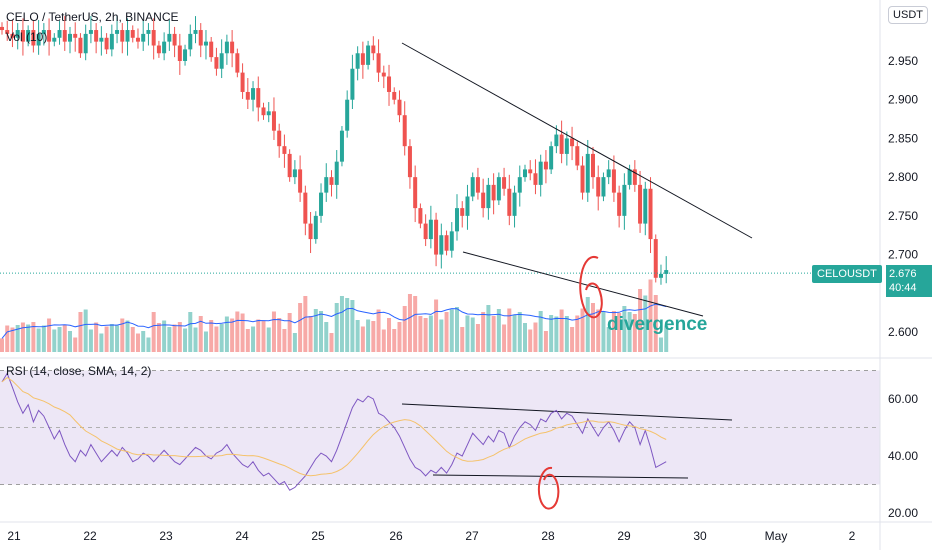 This screenshot has height=550, width=932. Describe the element at coordinates (318, 536) in the screenshot. I see `time-tick-label: 25` at that location.